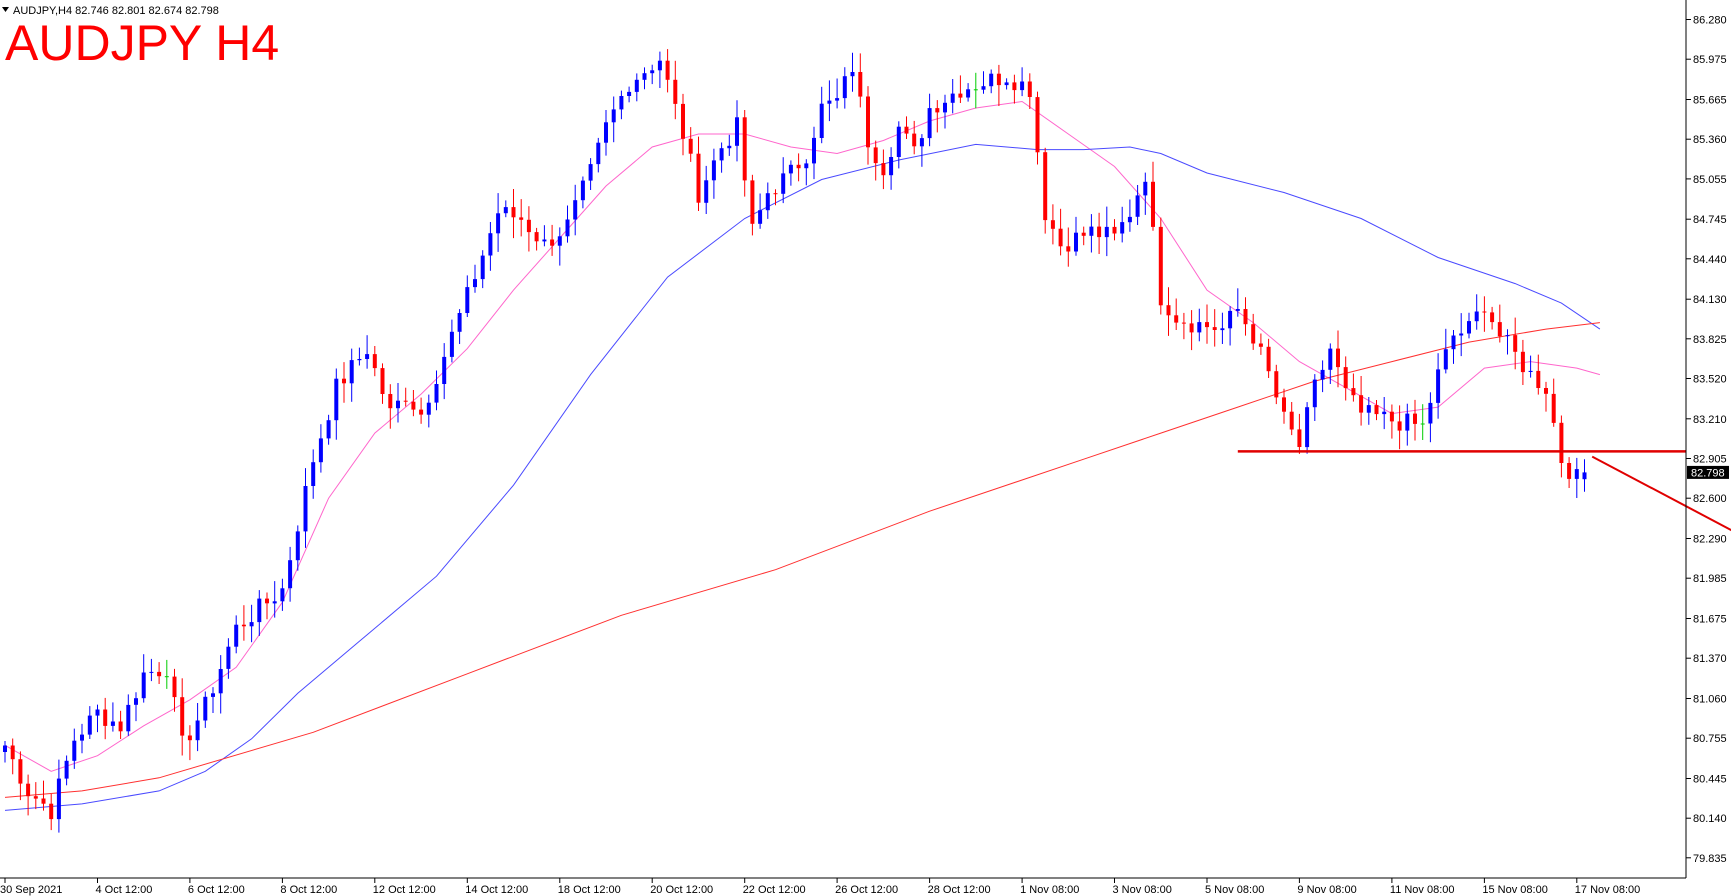 Image resolution: width=1731 pixels, height=896 pixels. Describe the element at coordinates (1710, 659) in the screenshot. I see `price-tick-label: 81.370` at that location.